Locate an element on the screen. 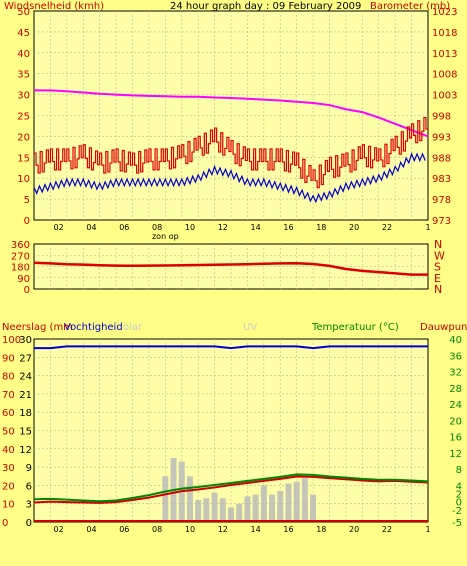 Image resolution: width=467 pixels, height=566 pixels. humidity-axis-tick: 90 is located at coordinates (8, 358).